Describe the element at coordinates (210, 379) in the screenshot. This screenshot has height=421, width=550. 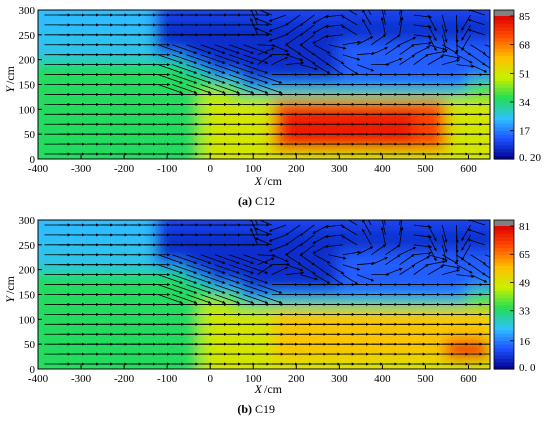
I see `x-tick-label: 0` at that location.